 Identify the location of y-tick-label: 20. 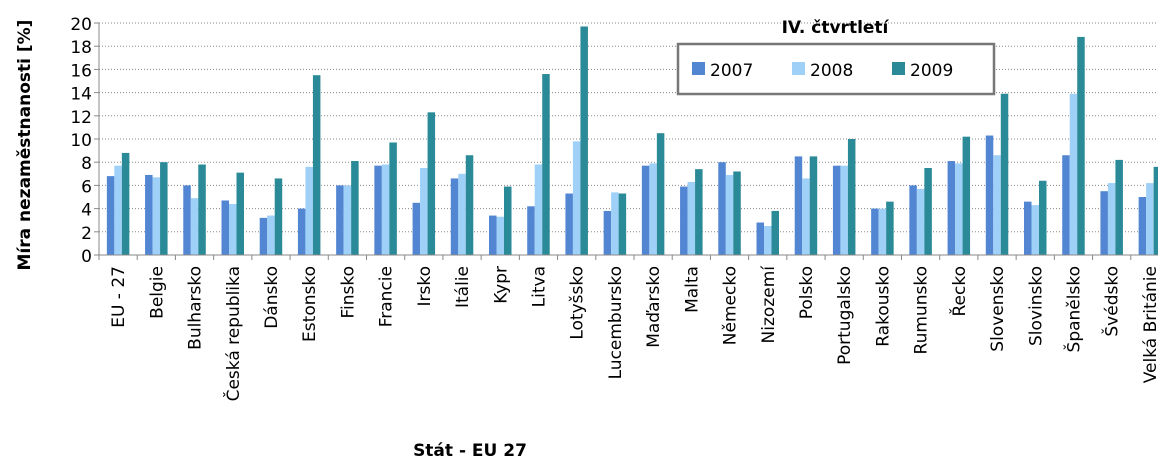
(81, 25).